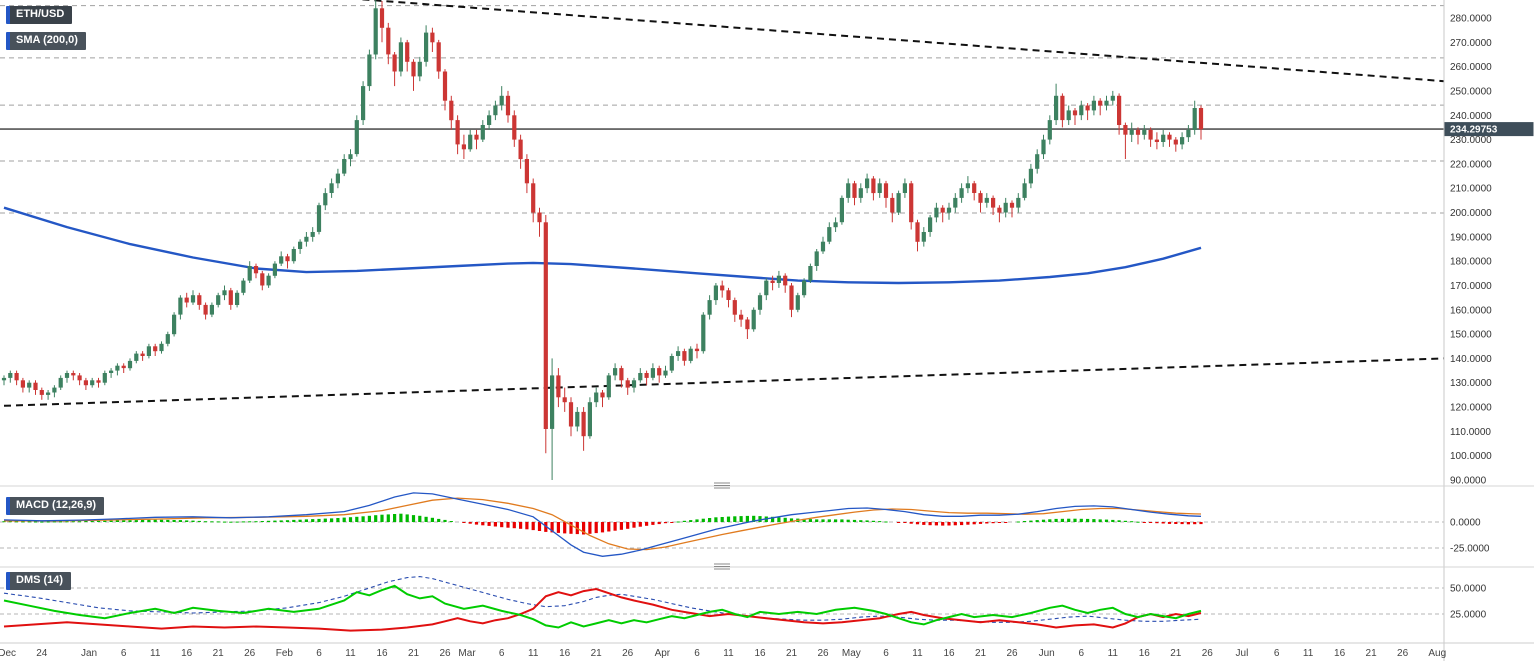  Describe the element at coordinates (1468, 589) in the screenshot. I see `svg-text: 50.0000` at that location.